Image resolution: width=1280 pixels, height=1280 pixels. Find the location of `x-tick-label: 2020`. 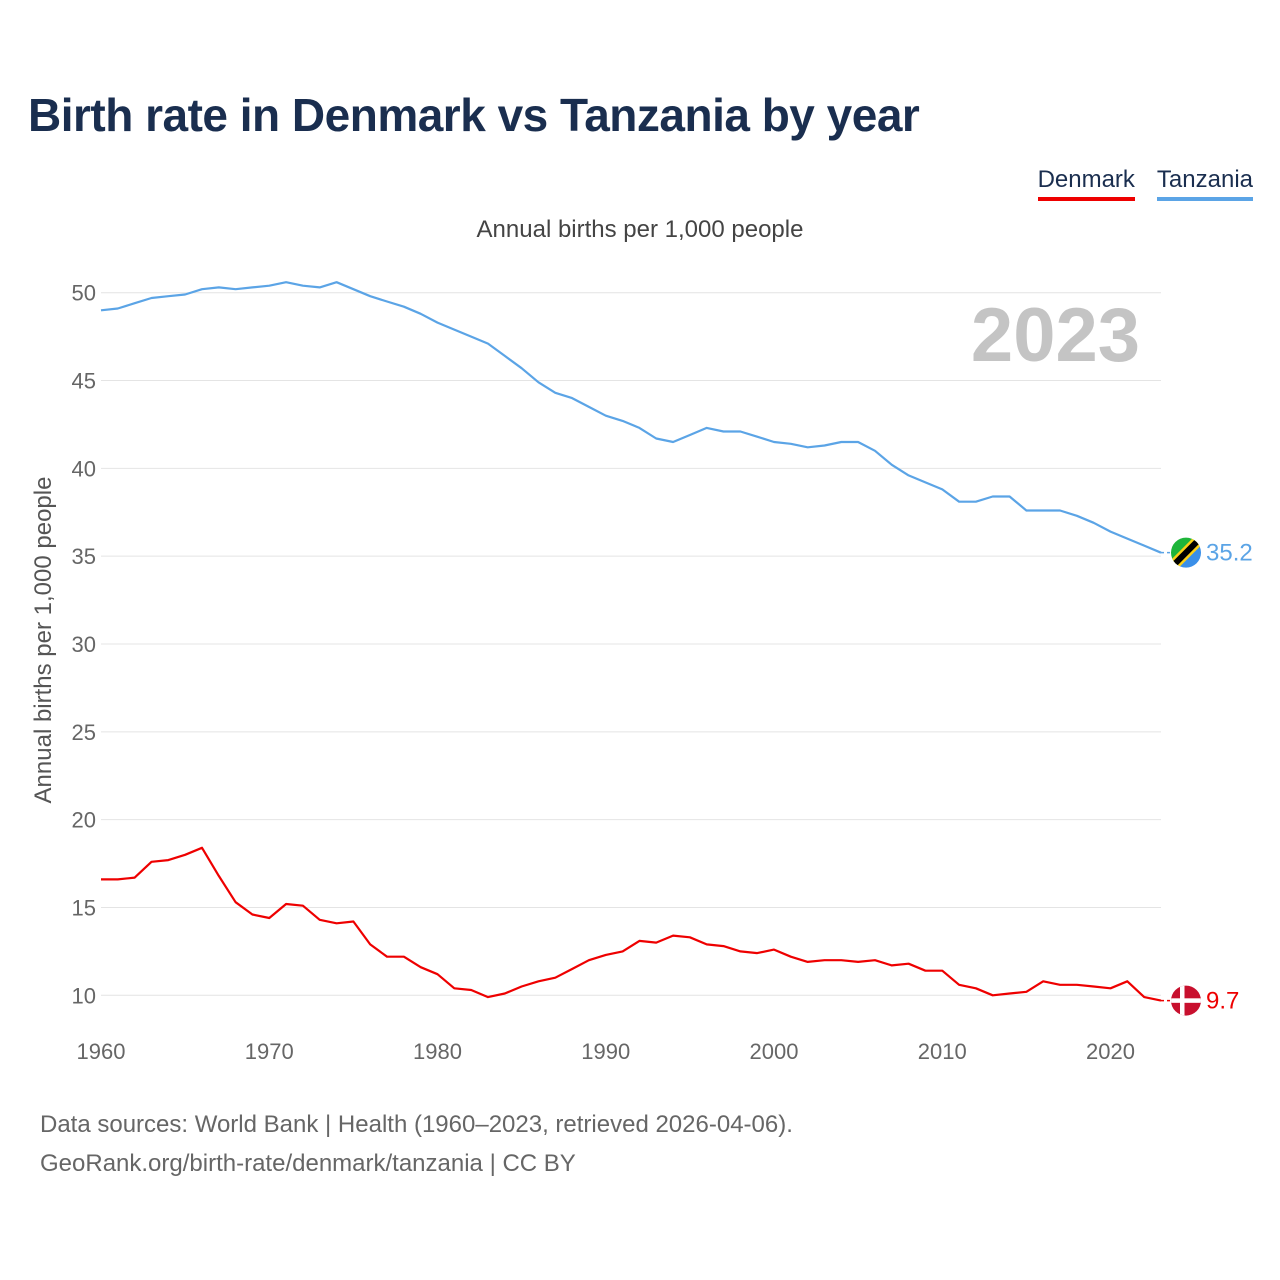

x-tick-label: 2020 is located at coordinates (1110, 1051).